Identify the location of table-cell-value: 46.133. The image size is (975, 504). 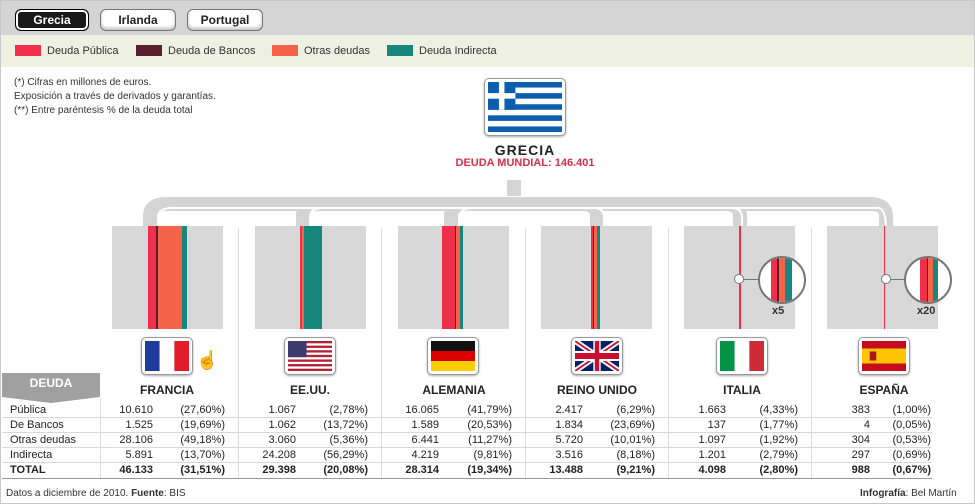
(136, 470).